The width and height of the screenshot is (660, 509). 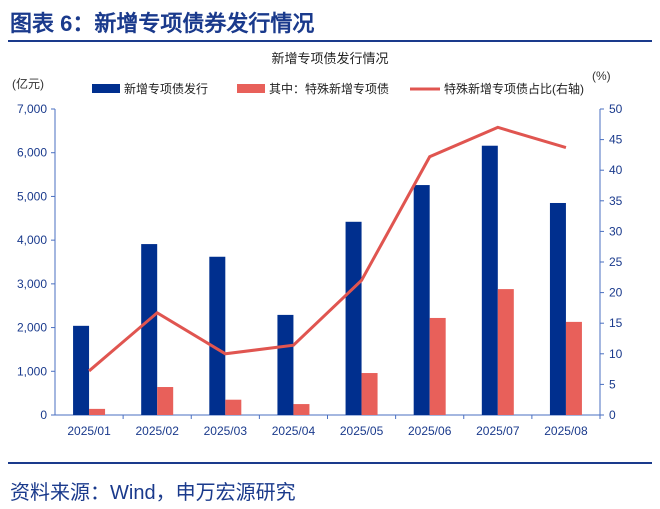 What do you see at coordinates (362, 431) in the screenshot?
I see `x-tick-label: 2025/05` at bounding box center [362, 431].